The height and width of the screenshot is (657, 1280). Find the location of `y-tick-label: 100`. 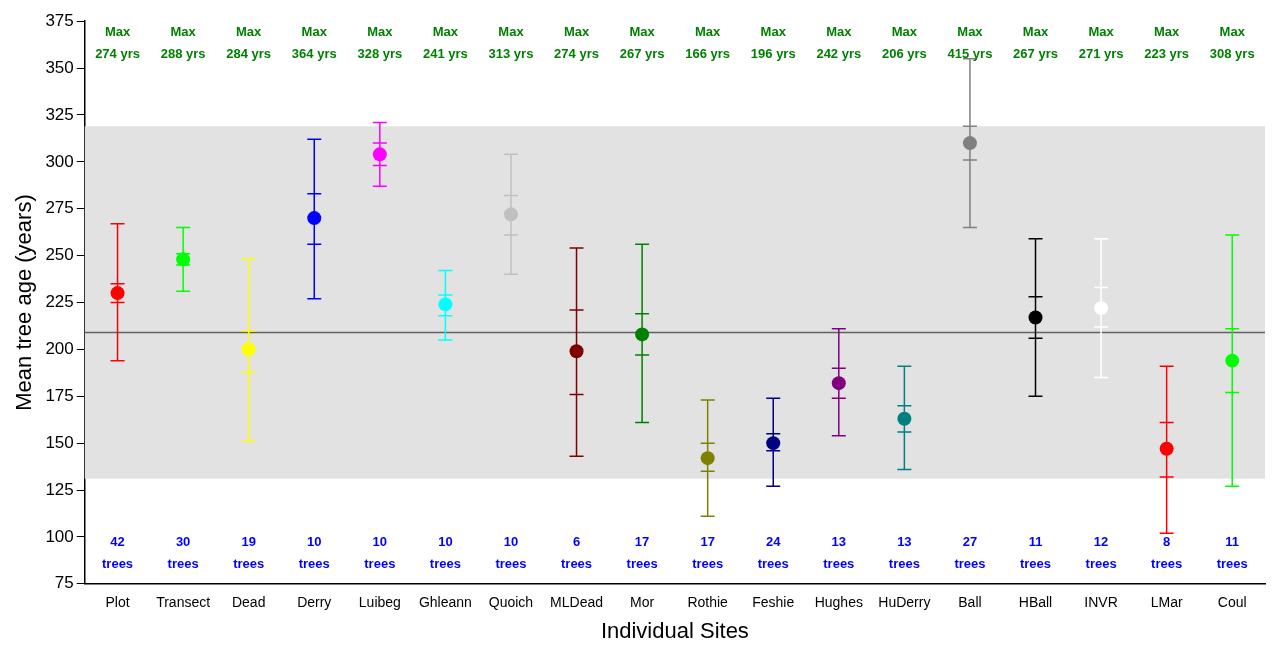

y-tick-label: 100 is located at coordinates (59, 536).